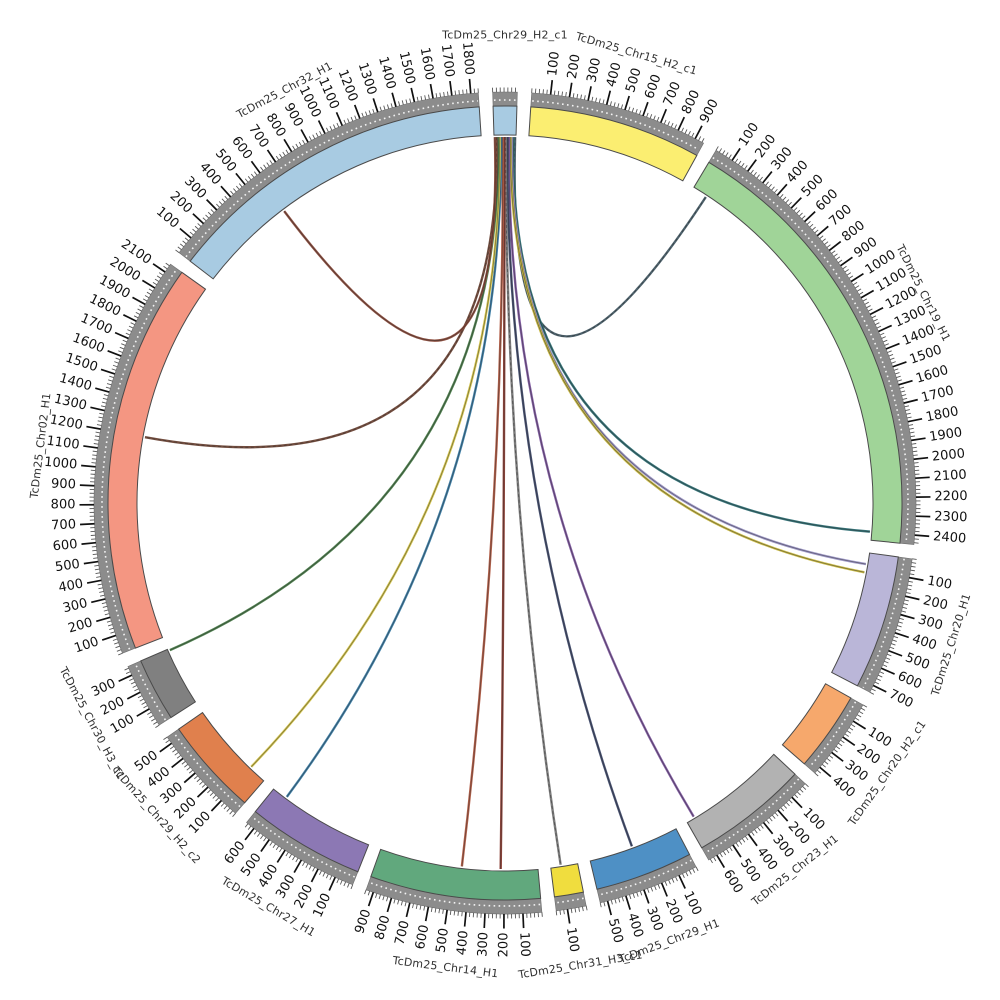 The height and width of the screenshot is (1000, 1000). Describe the element at coordinates (917, 661) in the screenshot. I see `tick-value-label: 500` at that location.